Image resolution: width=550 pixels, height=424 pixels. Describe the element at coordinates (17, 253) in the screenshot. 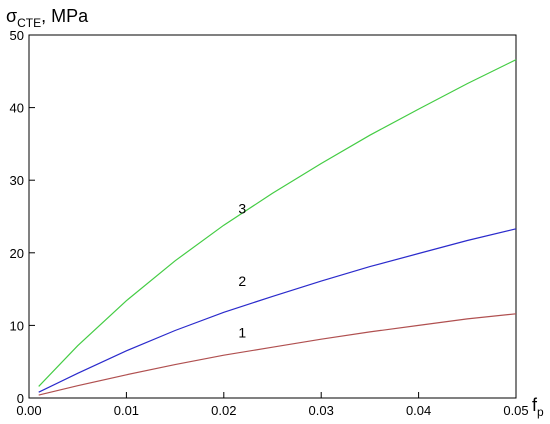

I see `y-tick-label: 20` at that location.